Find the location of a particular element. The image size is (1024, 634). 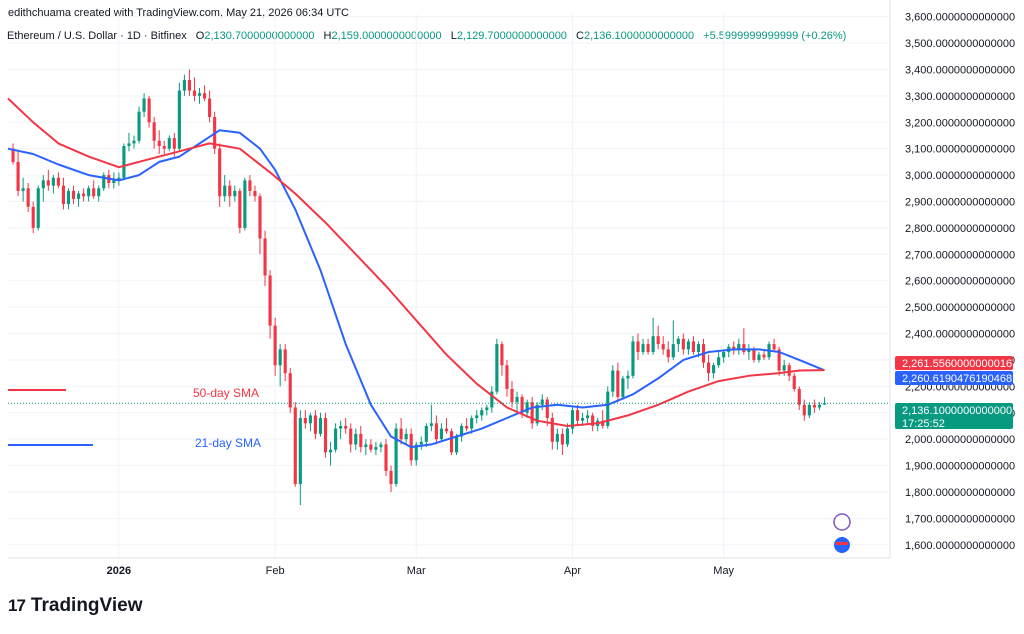

tradingview-logo: 17 TradingView is located at coordinates (75, 606).